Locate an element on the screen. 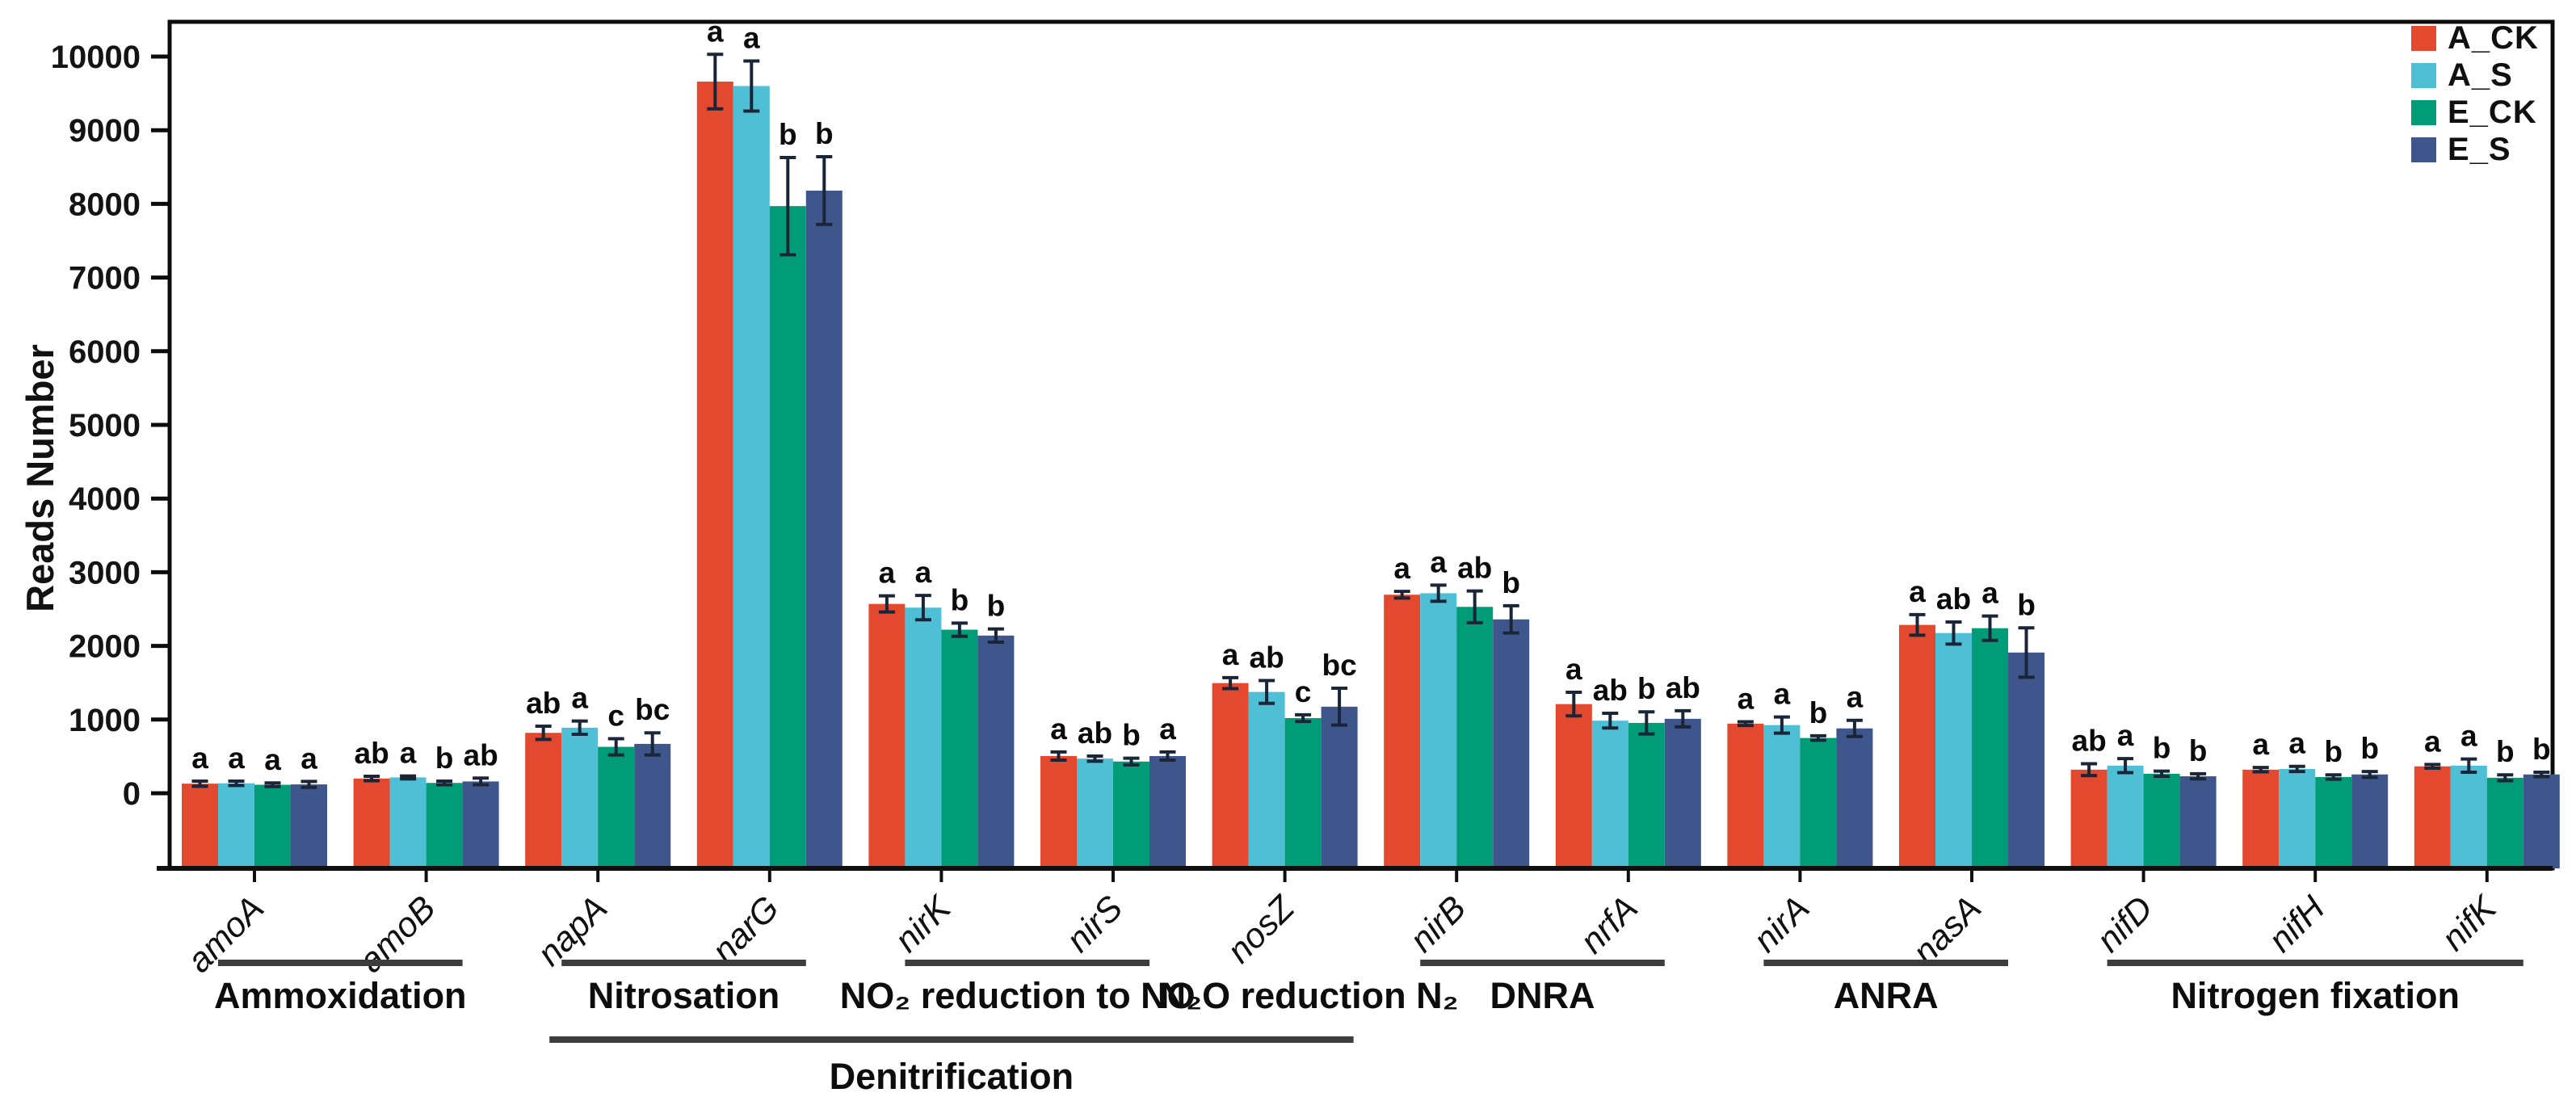 This screenshot has width=2576, height=1101. gene-label-nirA: nirA is located at coordinates (1782, 924).